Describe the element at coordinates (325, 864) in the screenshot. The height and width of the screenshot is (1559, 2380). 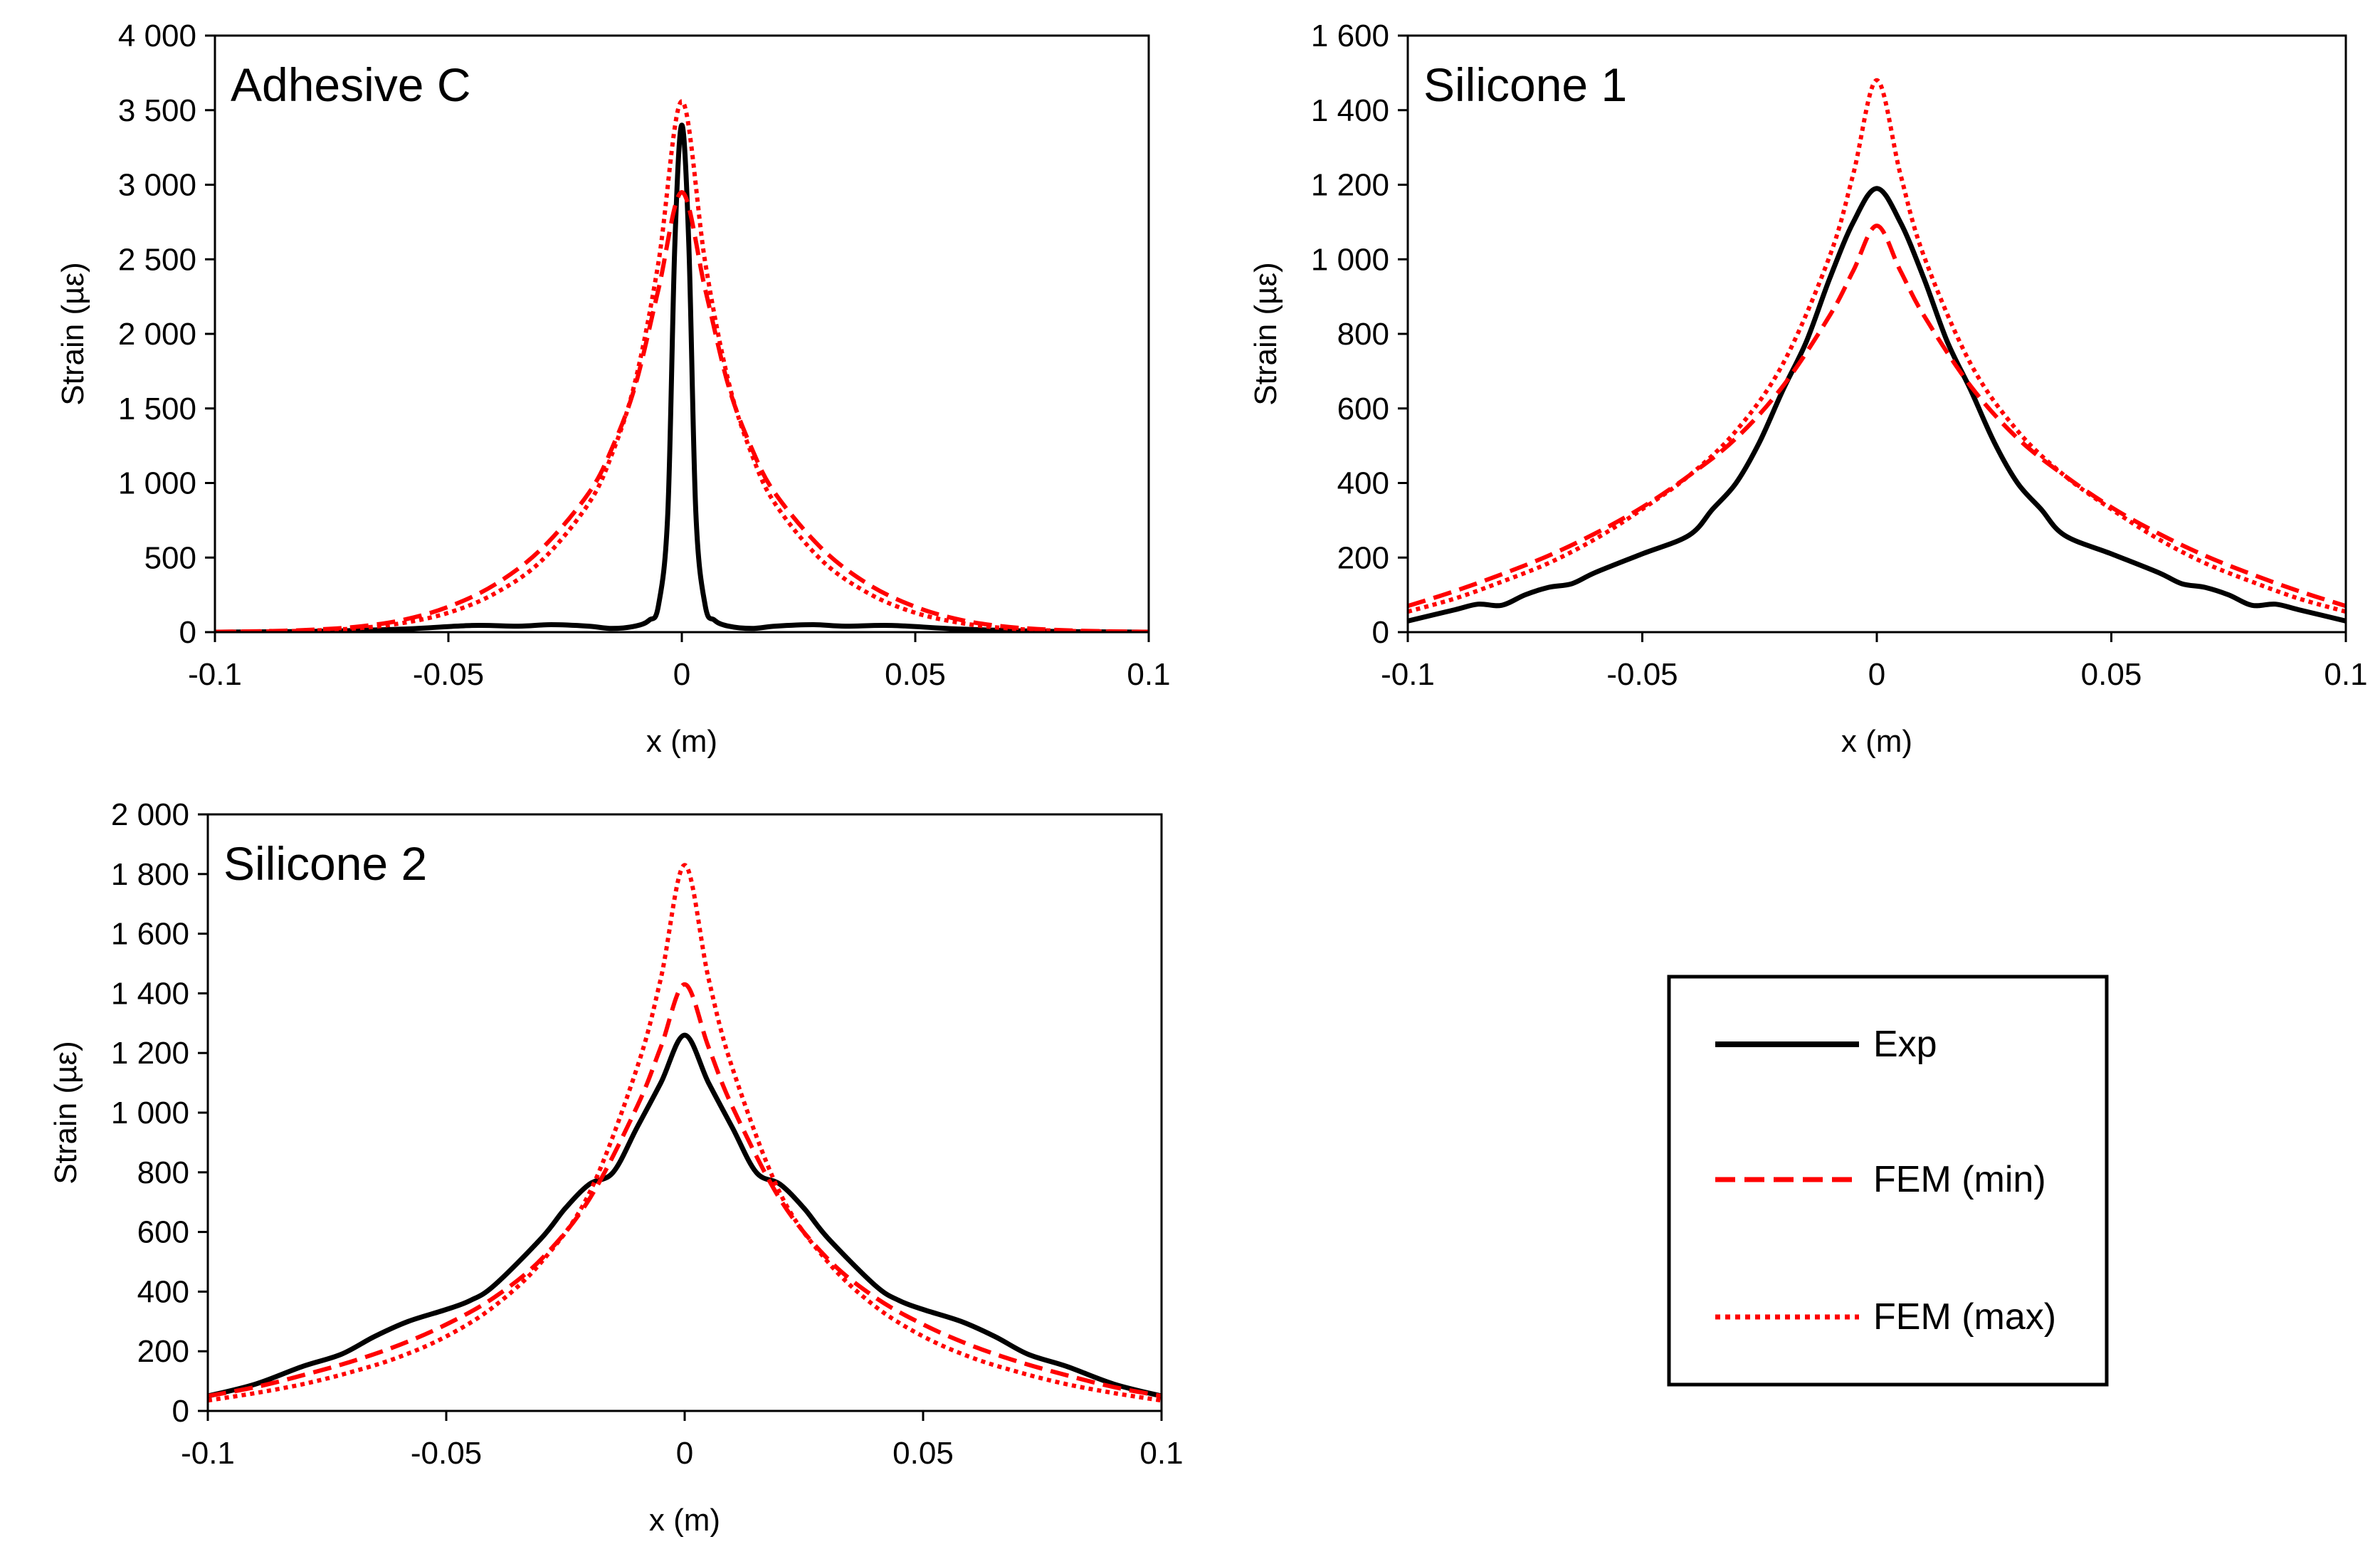
I see `chart-title: Silicone 2` at that location.